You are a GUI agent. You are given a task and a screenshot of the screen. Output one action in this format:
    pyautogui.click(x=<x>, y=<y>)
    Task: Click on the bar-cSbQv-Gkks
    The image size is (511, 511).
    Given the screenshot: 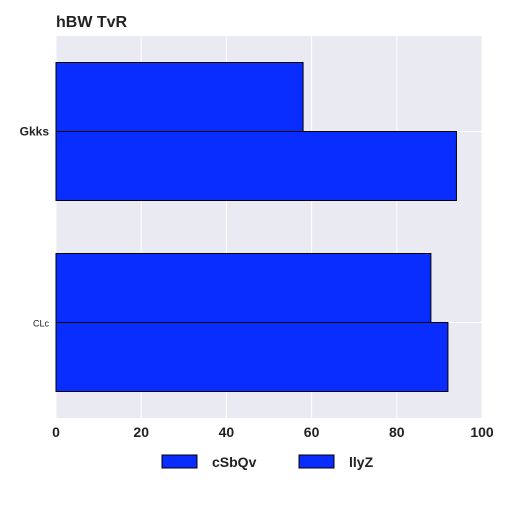 What is the action you would take?
    pyautogui.click(x=179, y=97)
    